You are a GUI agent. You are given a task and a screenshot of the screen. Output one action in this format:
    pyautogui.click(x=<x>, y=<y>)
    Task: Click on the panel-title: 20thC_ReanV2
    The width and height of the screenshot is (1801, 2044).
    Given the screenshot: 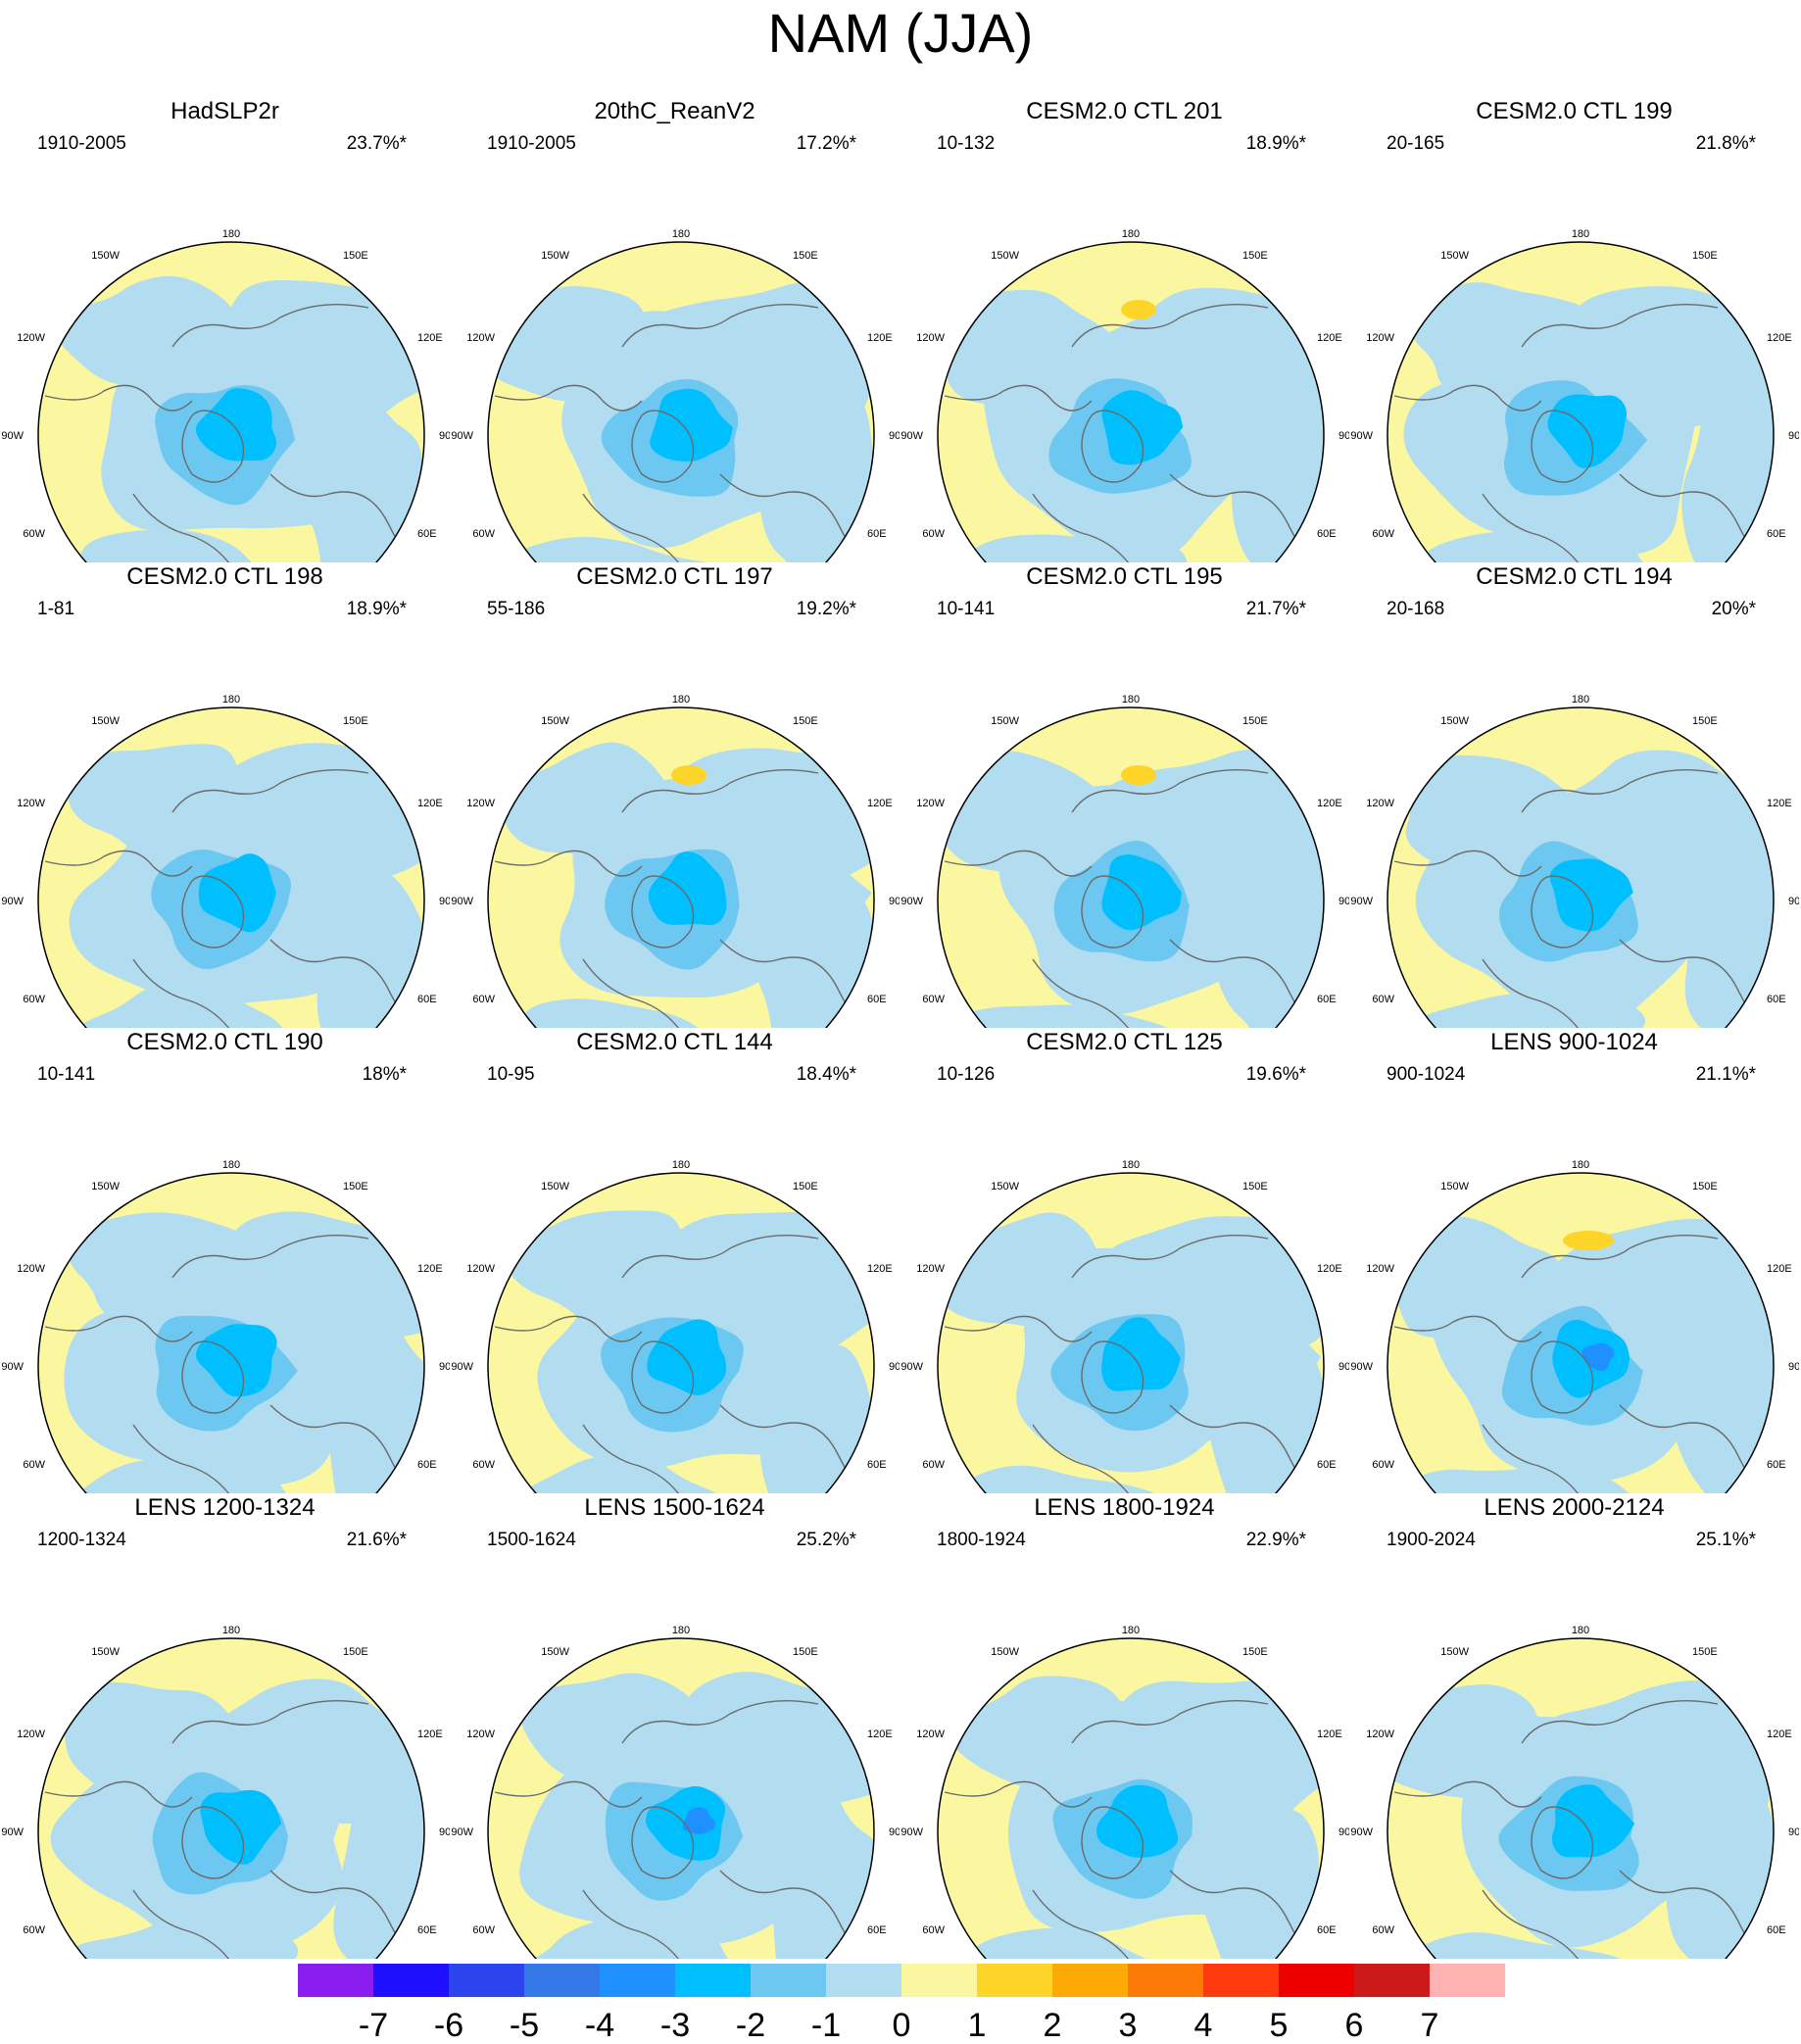 What is the action you would take?
    pyautogui.click(x=674, y=111)
    